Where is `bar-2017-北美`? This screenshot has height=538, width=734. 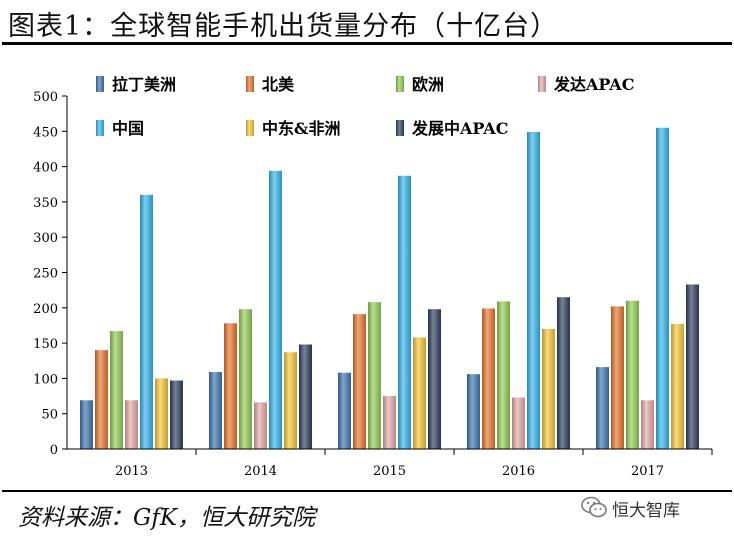 bar-2017-北美 is located at coordinates (617, 377).